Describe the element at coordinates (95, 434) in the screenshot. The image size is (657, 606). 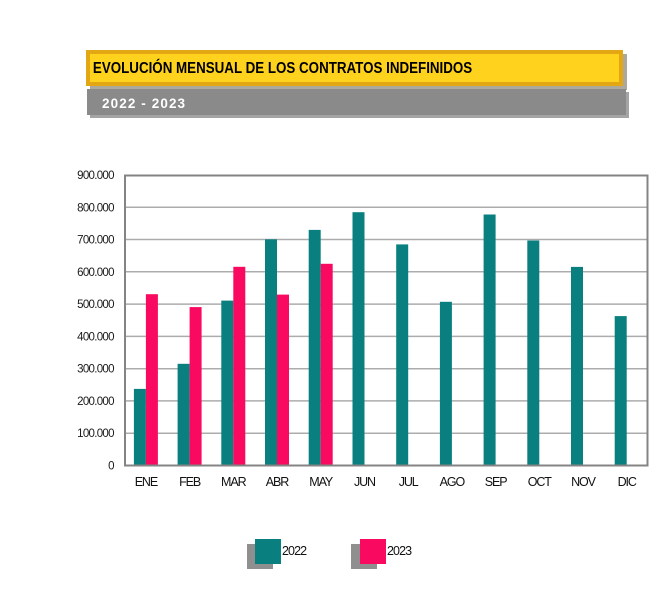
I see `svg-text: 100.000` at that location.